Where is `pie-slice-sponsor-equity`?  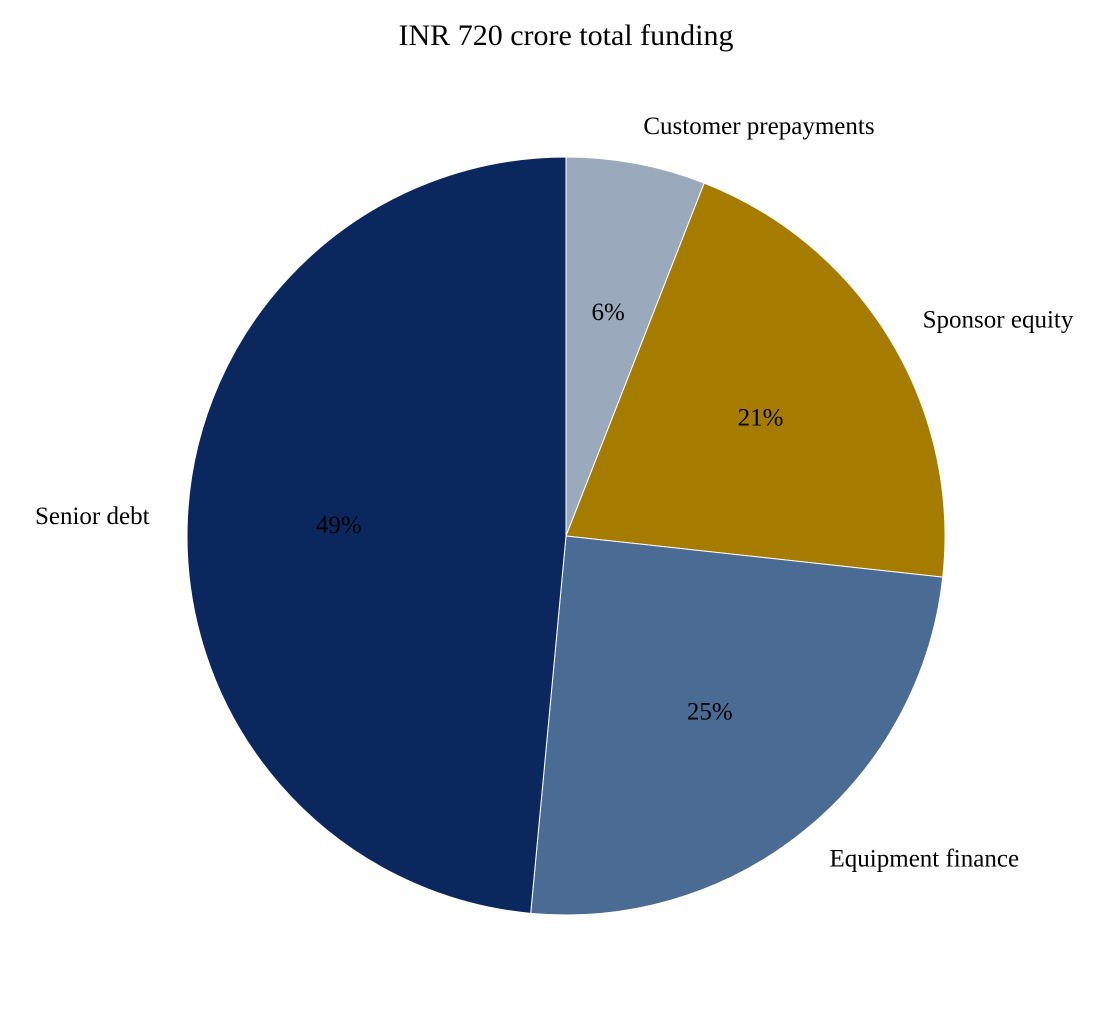 pie-slice-sponsor-equity is located at coordinates (755, 380).